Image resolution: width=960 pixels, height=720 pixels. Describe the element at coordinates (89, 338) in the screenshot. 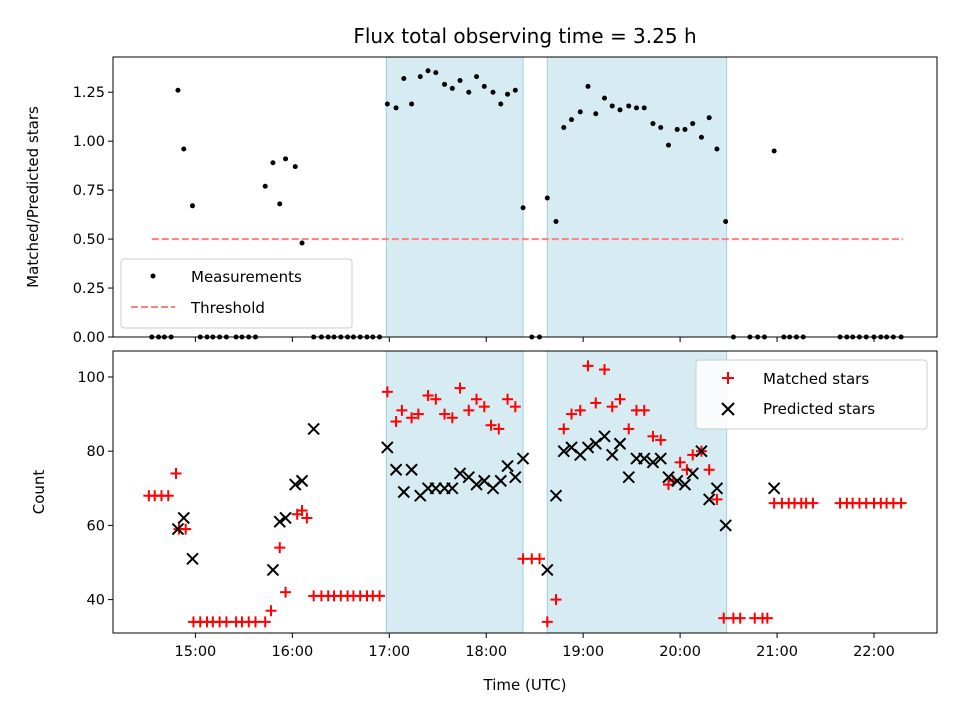

I see `y-tick-label: 0.00` at that location.